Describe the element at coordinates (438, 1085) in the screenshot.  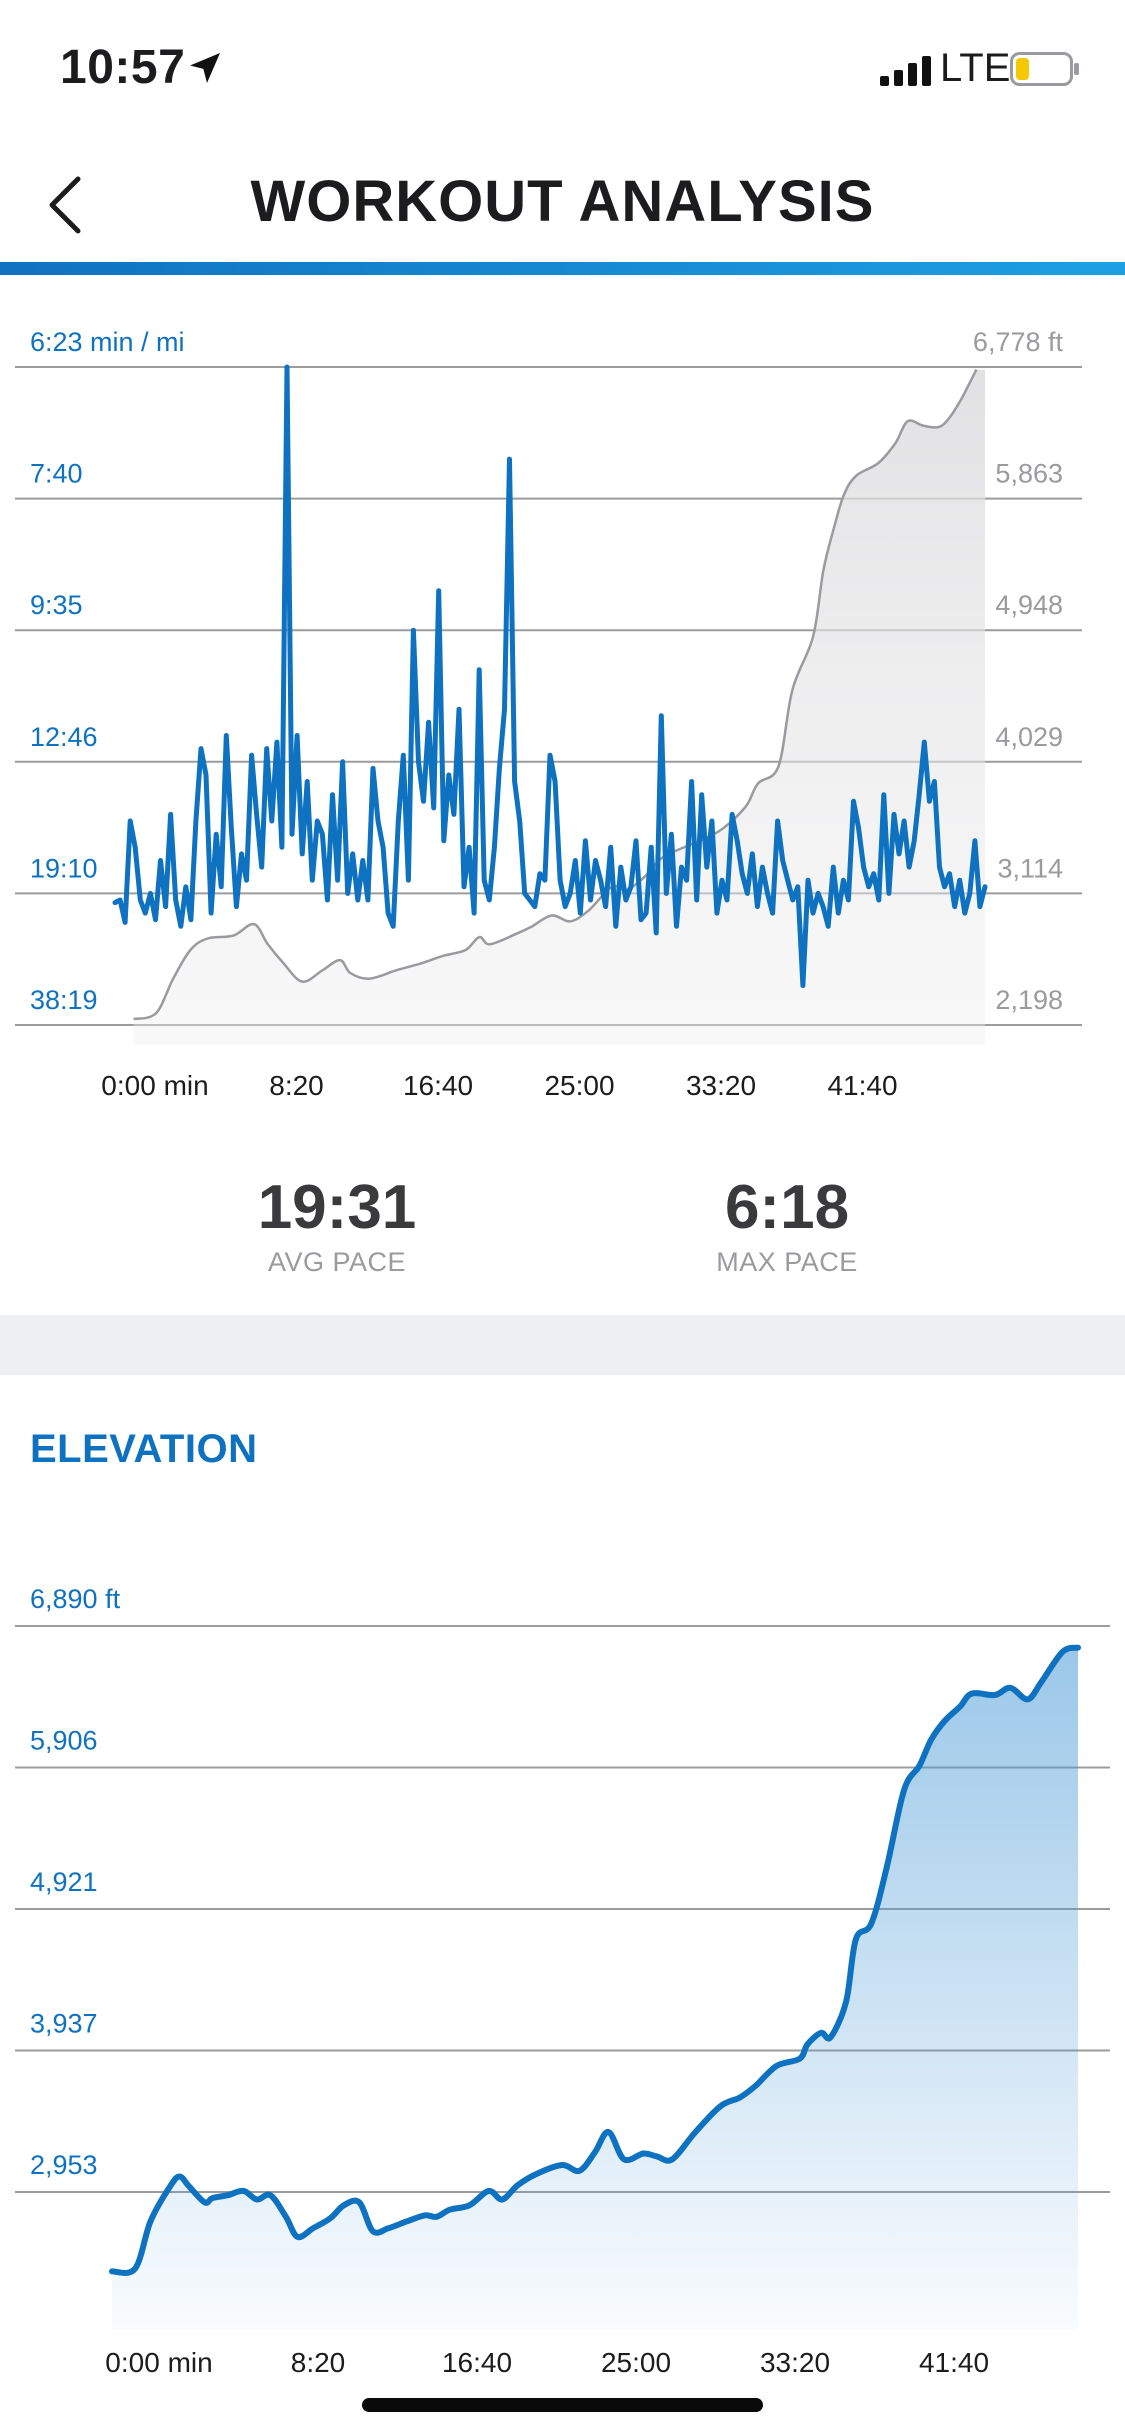
I see `pace-x-tick-label: 16:40` at that location.